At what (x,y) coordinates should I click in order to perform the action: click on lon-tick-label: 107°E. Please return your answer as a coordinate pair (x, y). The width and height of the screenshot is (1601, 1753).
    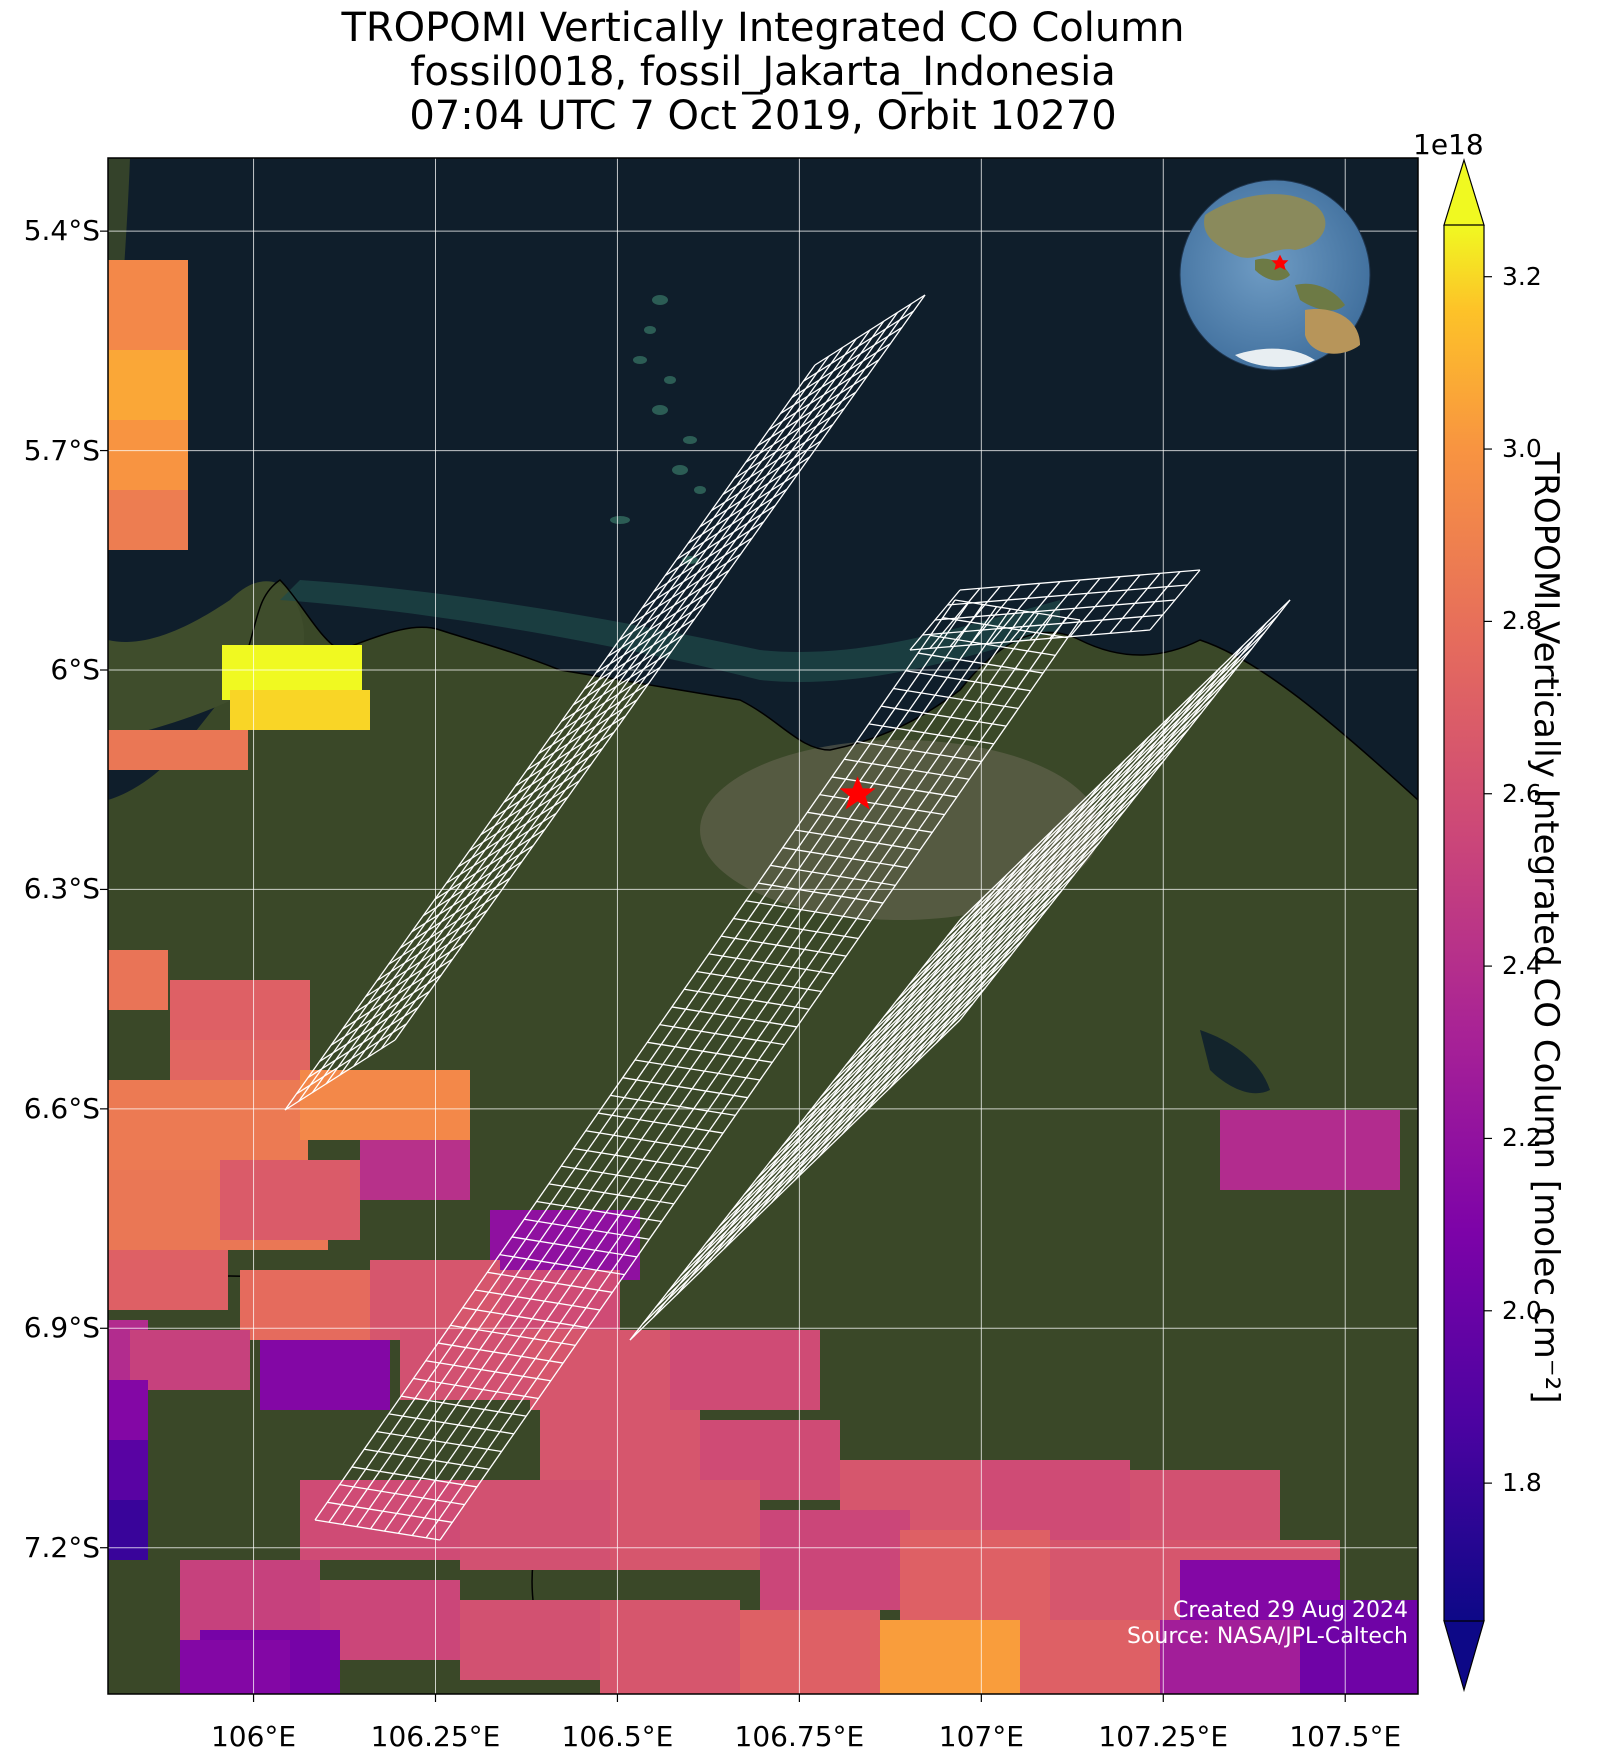
    Looking at the image, I should click on (981, 1736).